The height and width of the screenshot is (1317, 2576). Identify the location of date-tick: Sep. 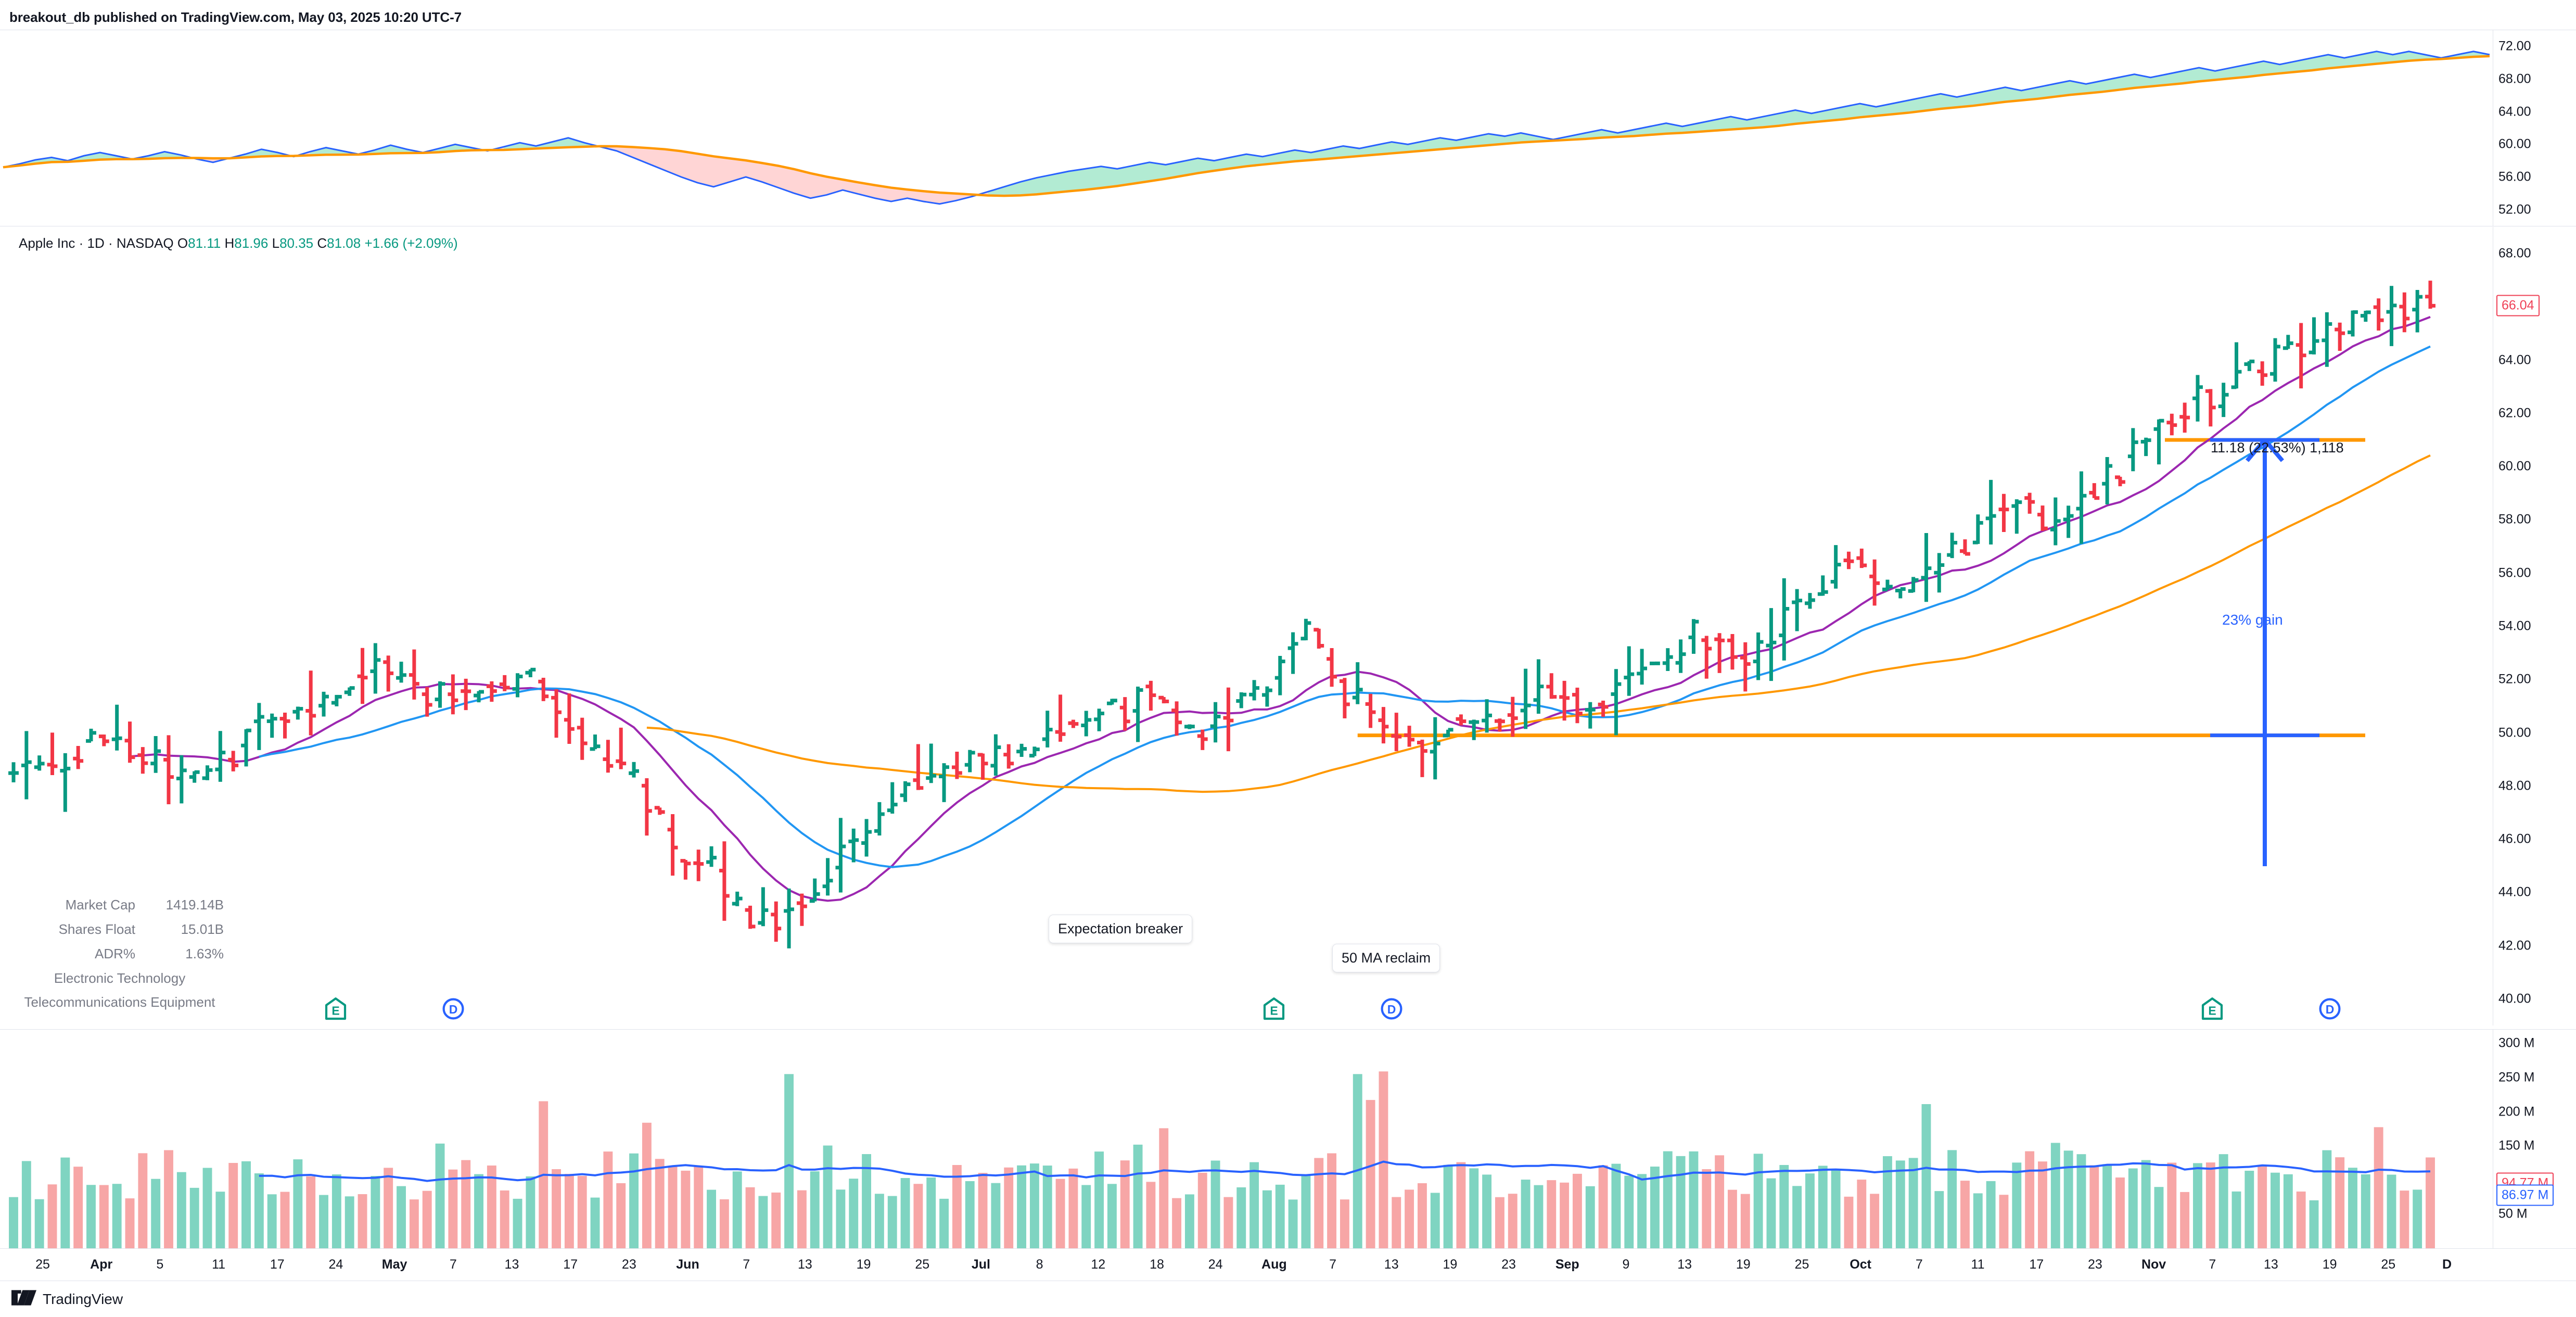
(1567, 1264).